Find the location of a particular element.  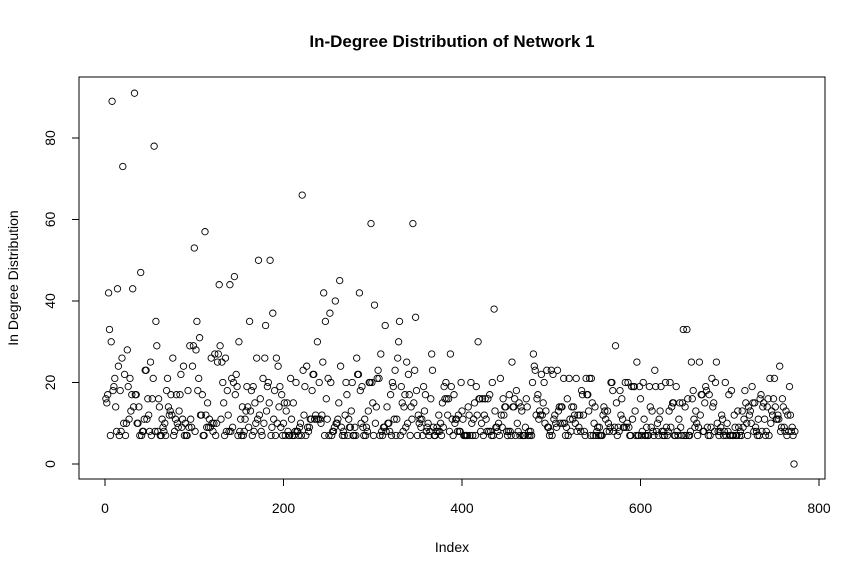

y-tick-label: 40 is located at coordinates (50, 301).